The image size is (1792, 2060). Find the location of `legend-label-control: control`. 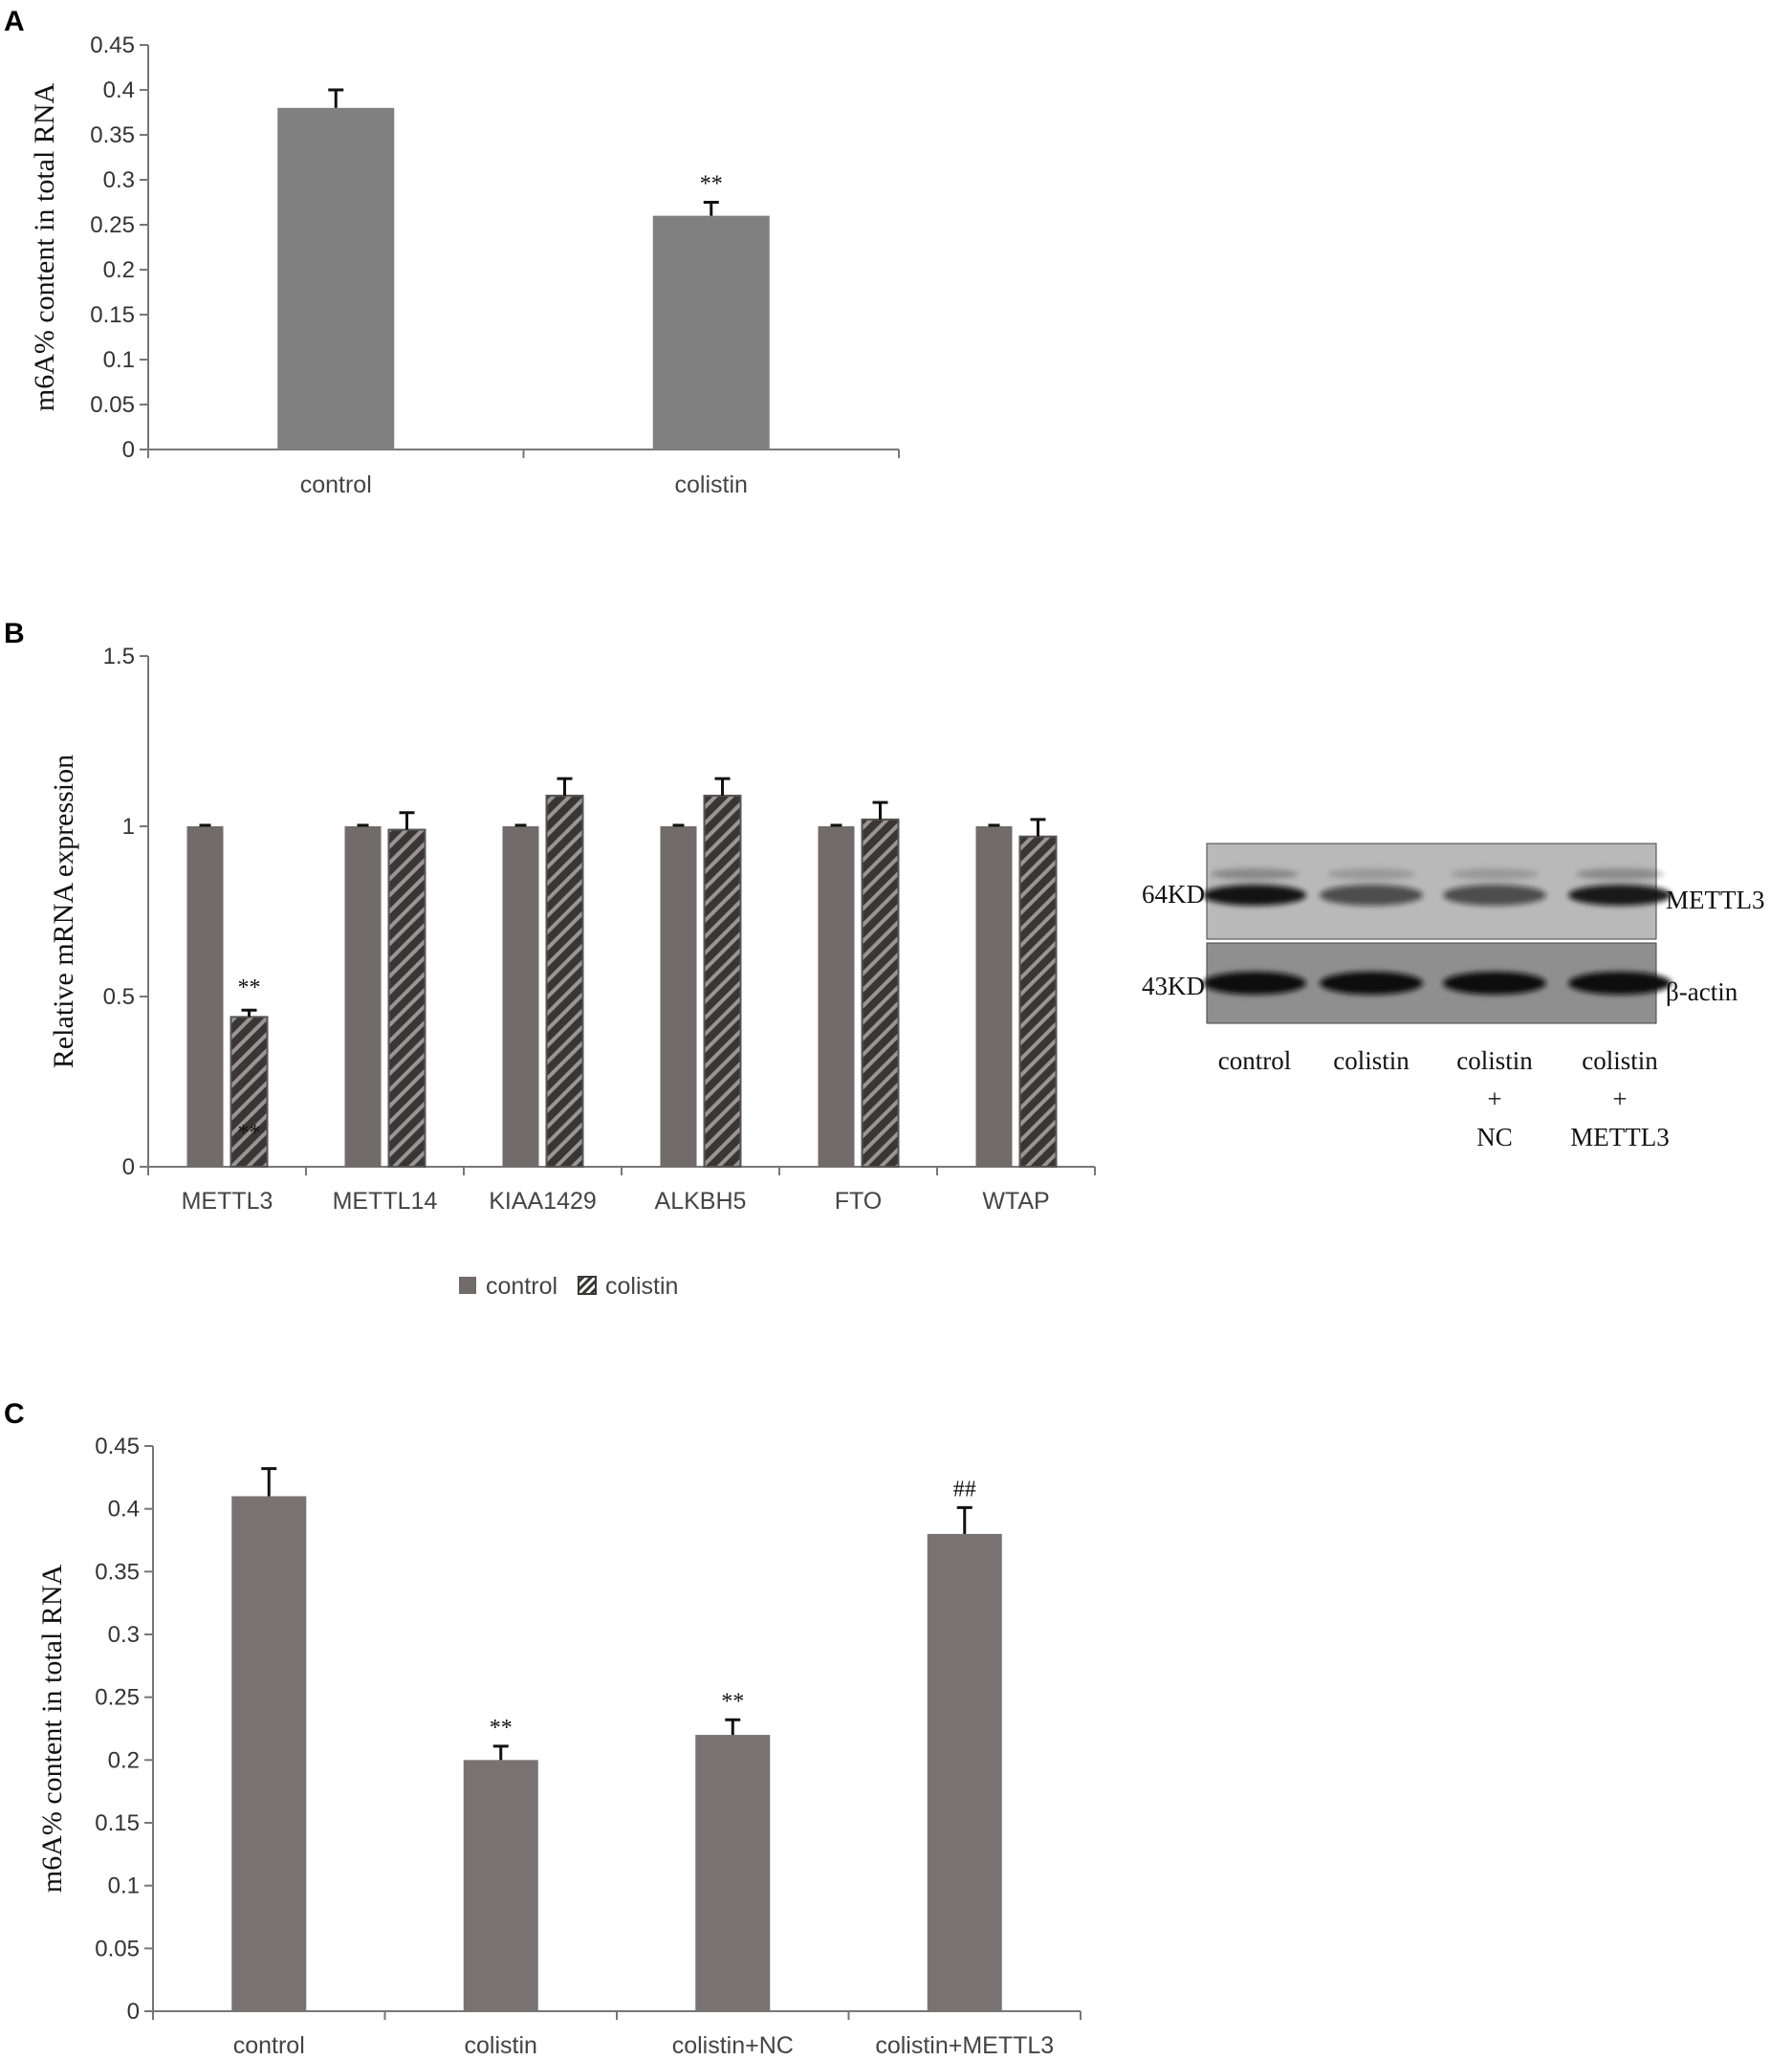

legend-label-control: control is located at coordinates (521, 1287).